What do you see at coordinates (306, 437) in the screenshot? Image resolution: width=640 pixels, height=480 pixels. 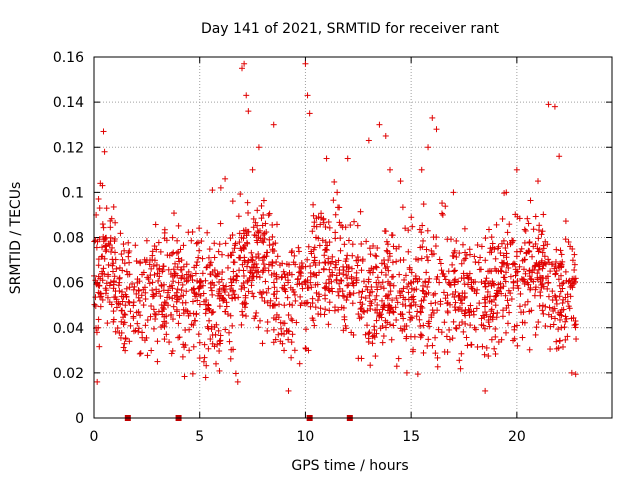 I see `x-tick-label: 10` at bounding box center [306, 437].